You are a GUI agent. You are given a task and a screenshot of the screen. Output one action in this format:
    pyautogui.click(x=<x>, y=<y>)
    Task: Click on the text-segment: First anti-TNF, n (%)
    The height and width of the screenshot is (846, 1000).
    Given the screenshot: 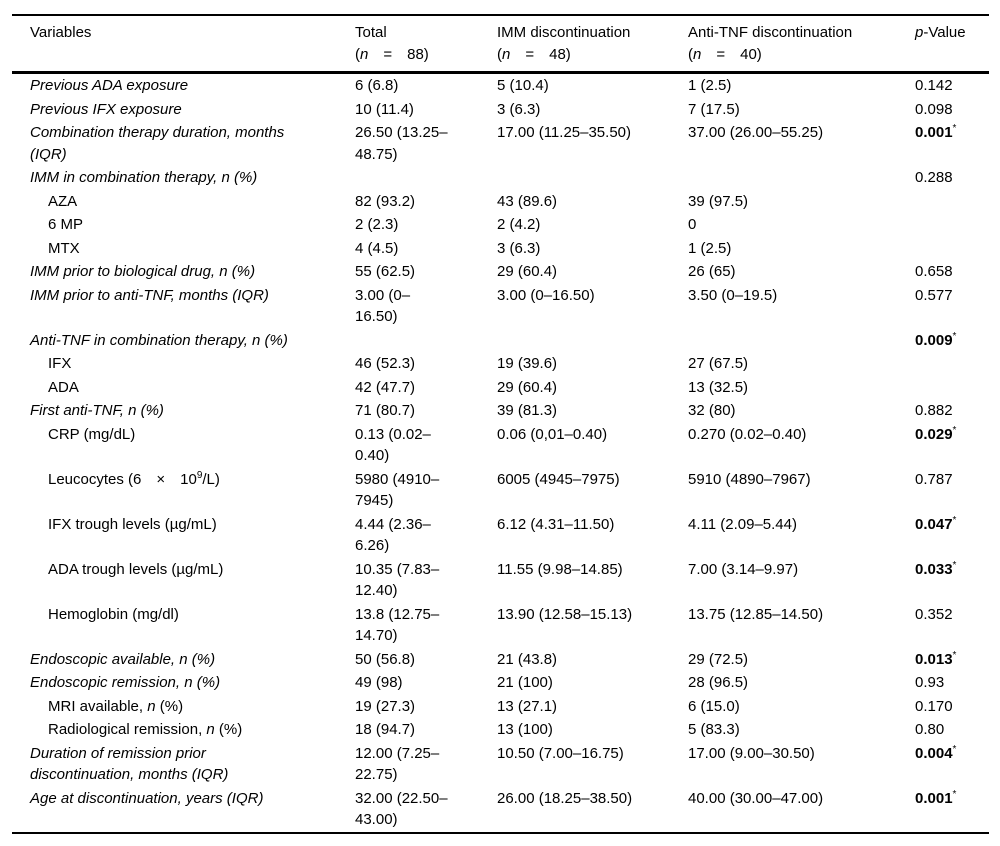 What is the action you would take?
    pyautogui.click(x=97, y=410)
    